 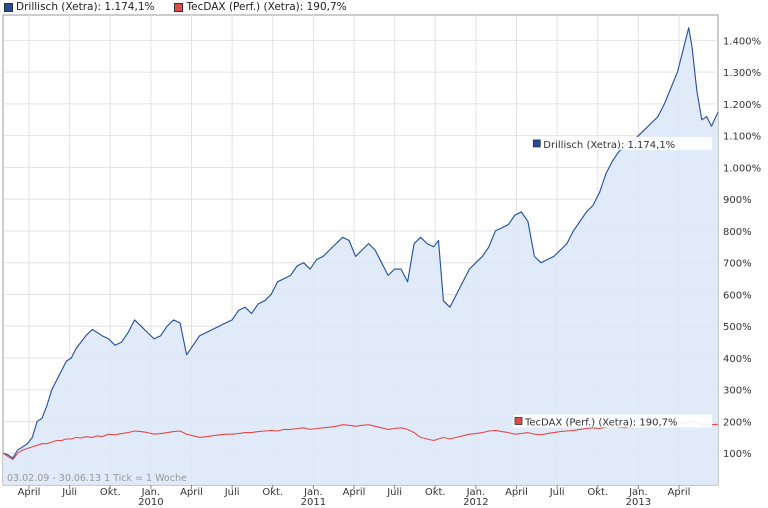 What do you see at coordinates (742, 73) in the screenshot?
I see `y-tick-label: 1.300%` at bounding box center [742, 73].